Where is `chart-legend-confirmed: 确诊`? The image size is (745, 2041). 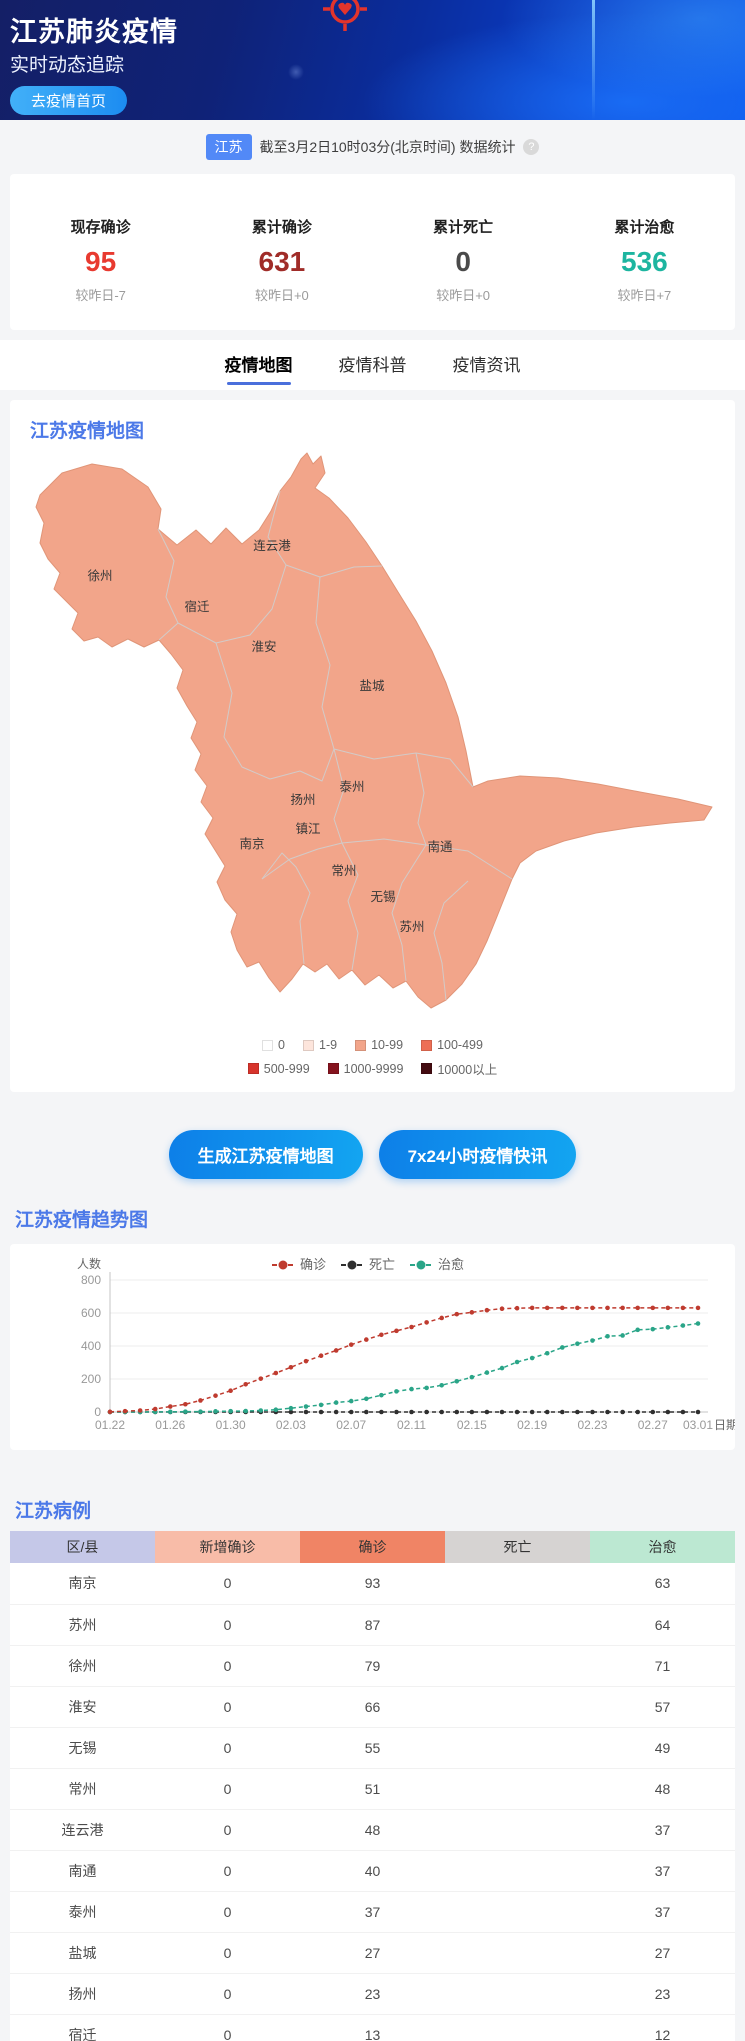 chart-legend-confirmed: 确诊 is located at coordinates (299, 1264).